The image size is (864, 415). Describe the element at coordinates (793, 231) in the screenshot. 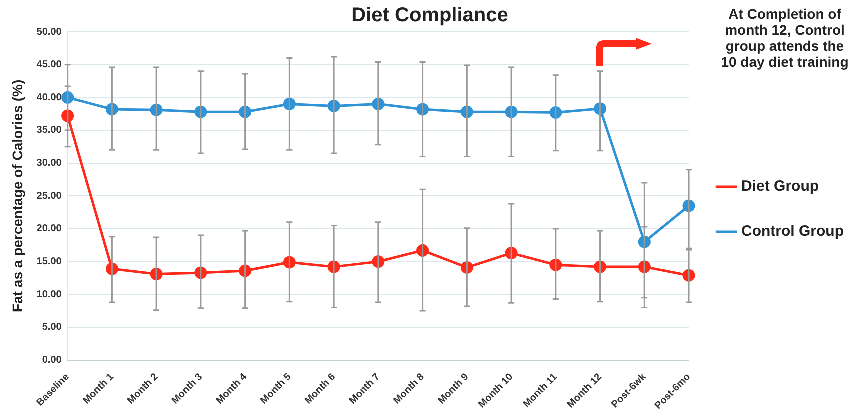

I see `legend-label: Control Group` at that location.